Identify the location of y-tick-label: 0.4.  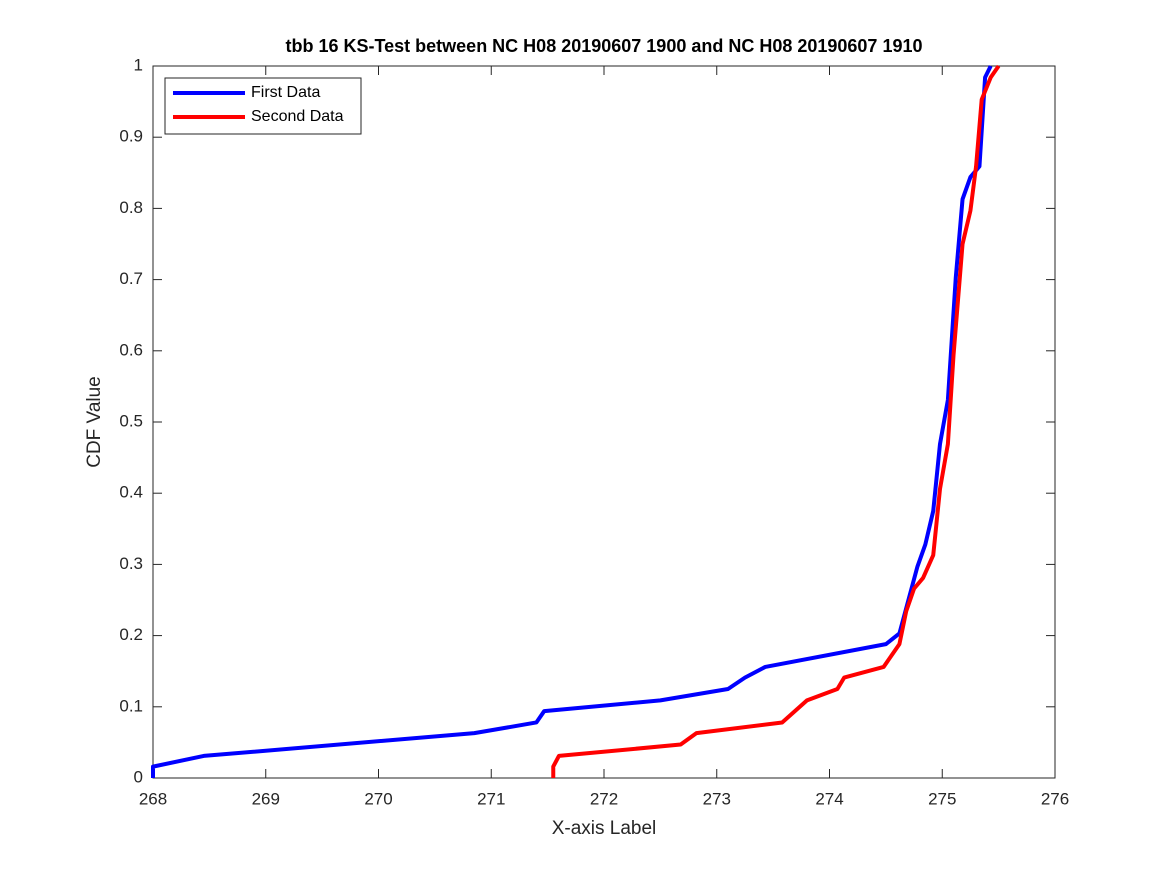
(131, 492).